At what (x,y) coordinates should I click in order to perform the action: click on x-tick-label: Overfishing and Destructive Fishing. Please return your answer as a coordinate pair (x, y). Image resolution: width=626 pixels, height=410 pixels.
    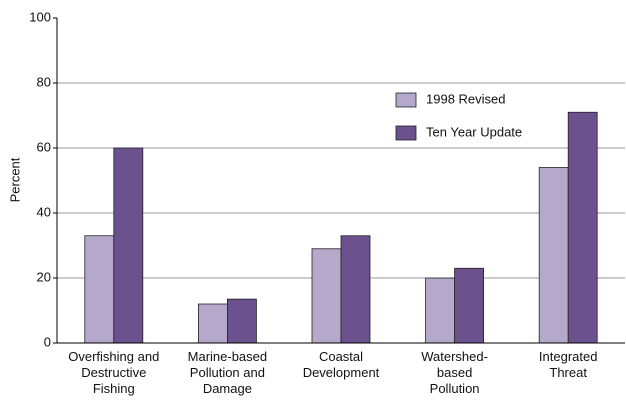
    Looking at the image, I should click on (114, 372).